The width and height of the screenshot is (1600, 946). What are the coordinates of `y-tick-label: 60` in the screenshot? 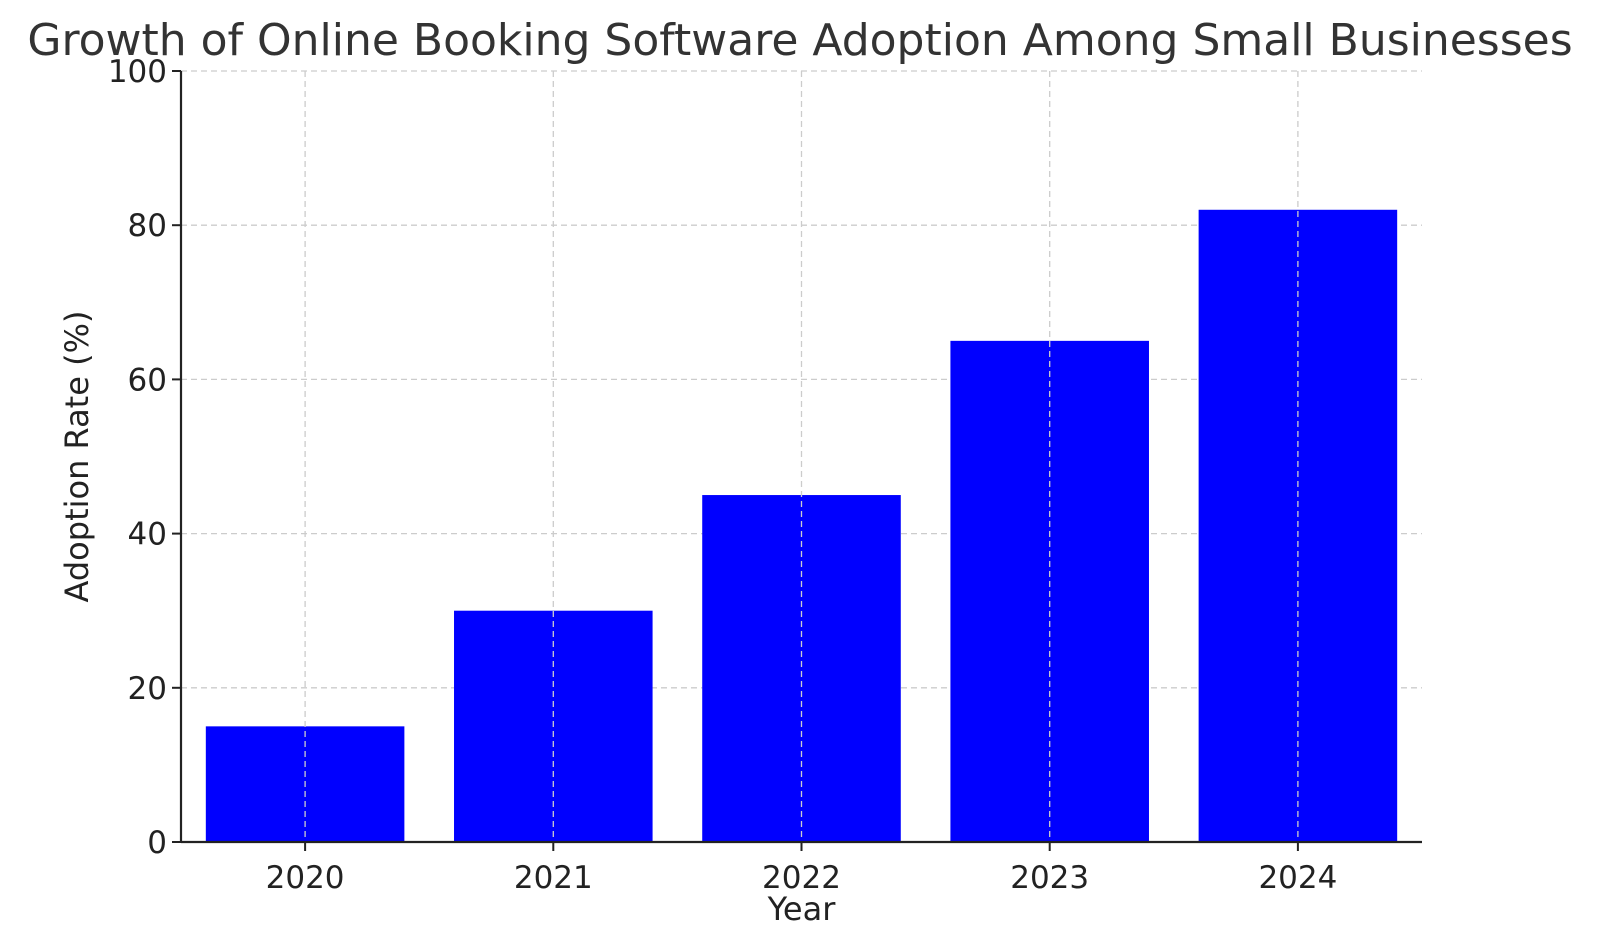 It's located at (147, 380).